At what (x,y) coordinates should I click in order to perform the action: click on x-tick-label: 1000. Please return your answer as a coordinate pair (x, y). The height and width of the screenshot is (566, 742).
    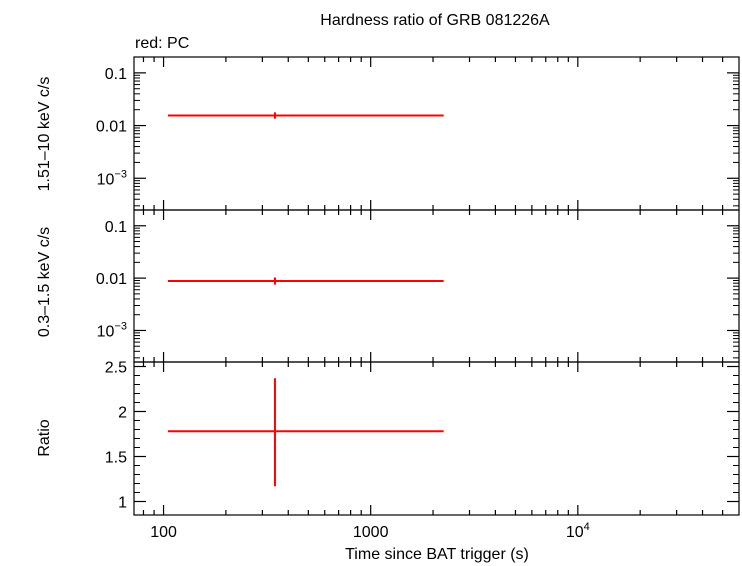
    Looking at the image, I should click on (371, 532).